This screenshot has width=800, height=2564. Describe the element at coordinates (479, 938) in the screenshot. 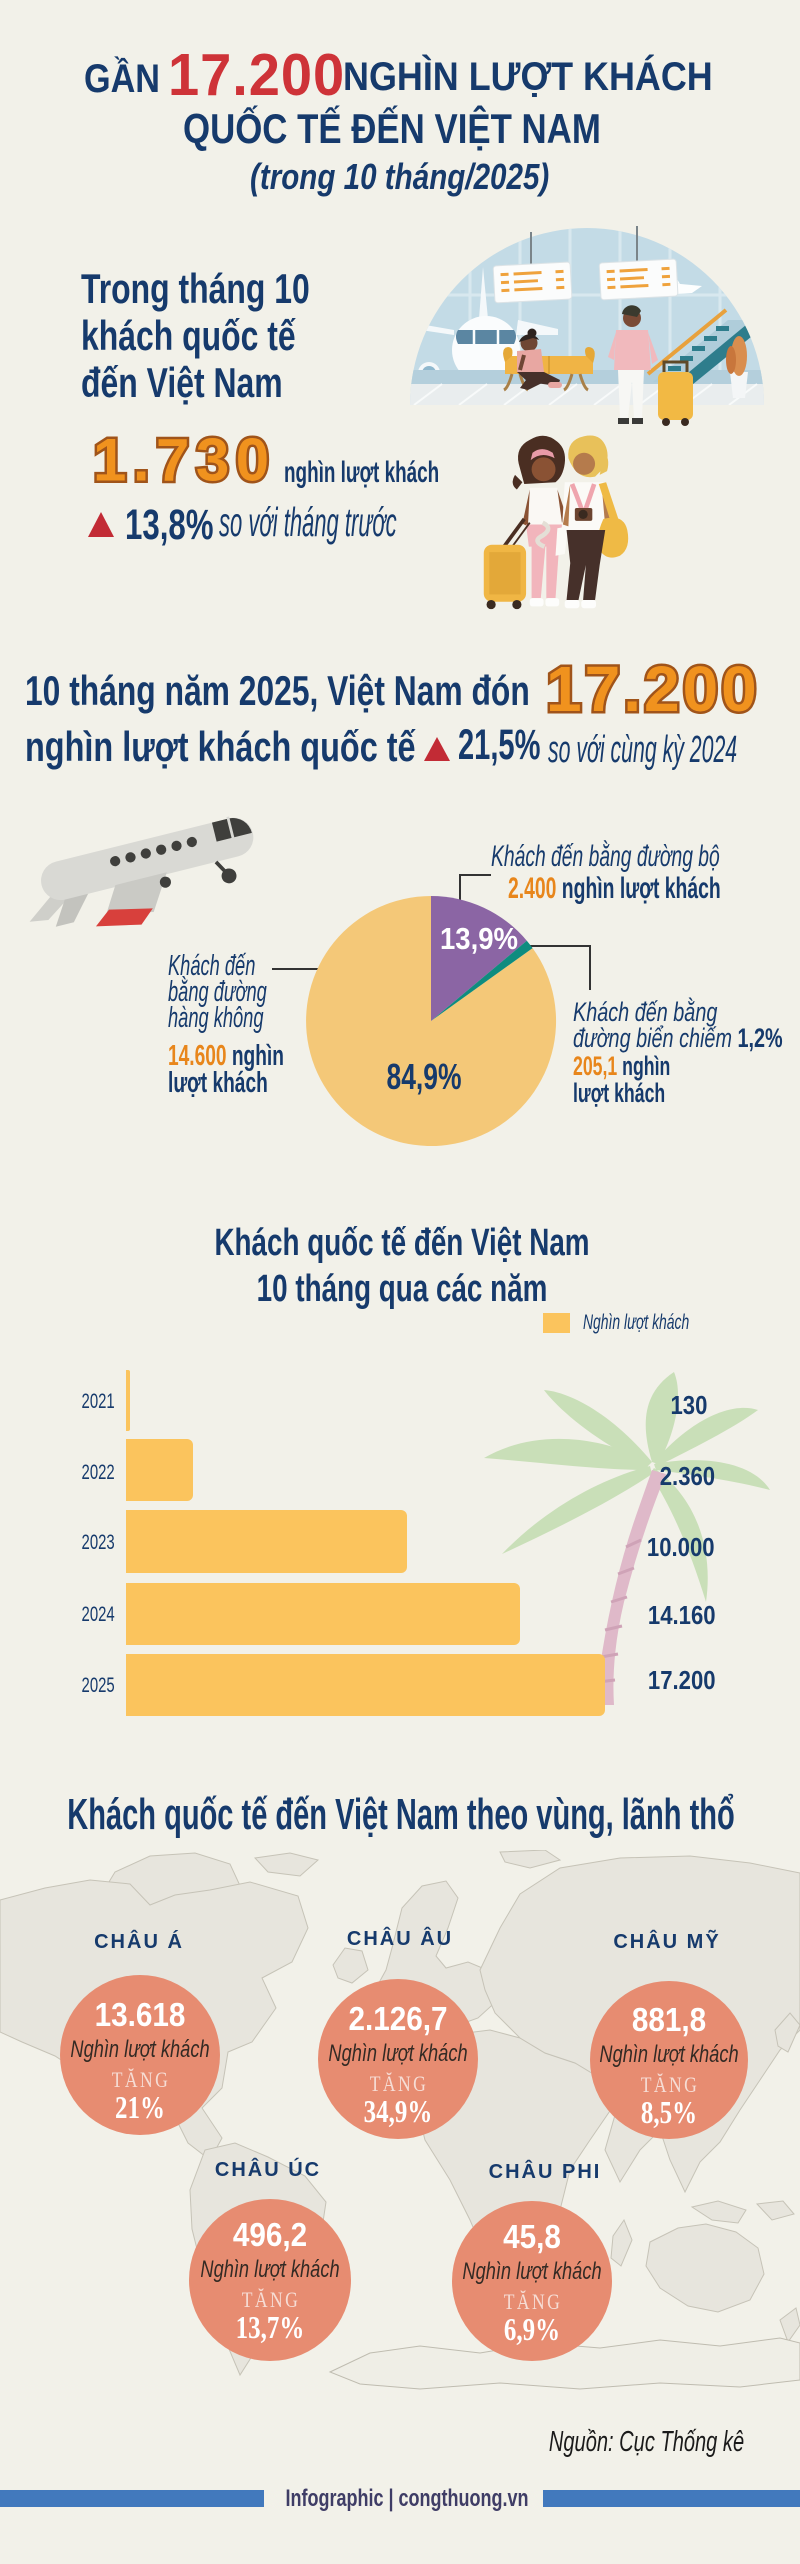

I see `svg-text: 13,9%` at that location.